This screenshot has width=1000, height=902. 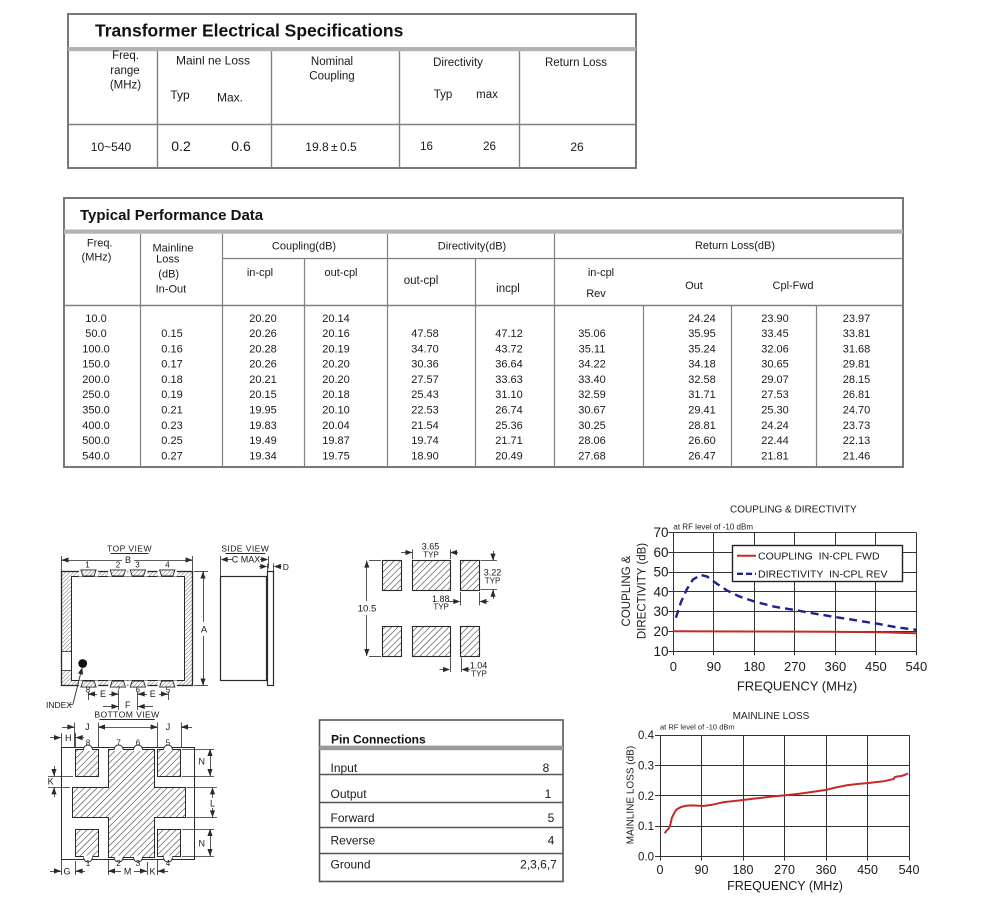 I want to click on svg-text: 30.36, so click(x=425, y=365).